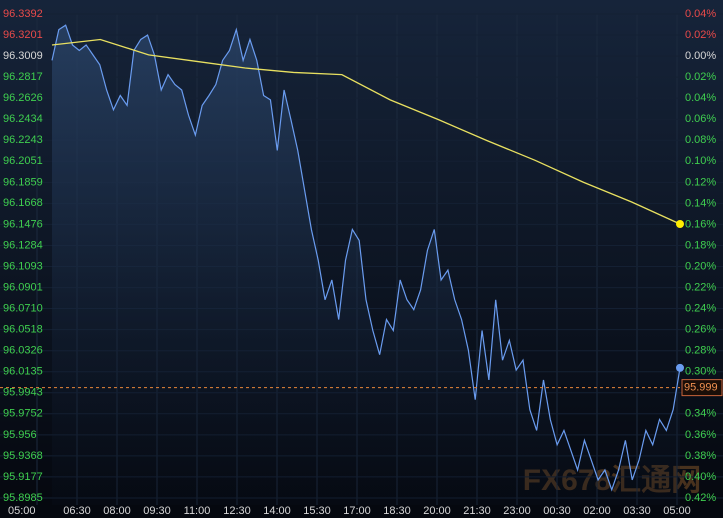 The image size is (723, 518). What do you see at coordinates (517, 511) in the screenshot?
I see `x-tick-label: 23:00` at bounding box center [517, 511].